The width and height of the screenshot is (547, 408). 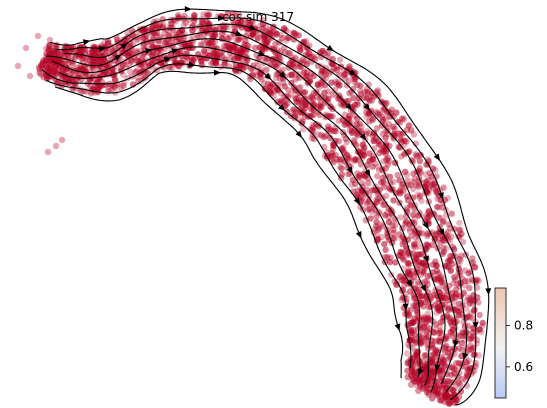 I want to click on colorbar: 0.6 0.8, so click(x=513, y=343).